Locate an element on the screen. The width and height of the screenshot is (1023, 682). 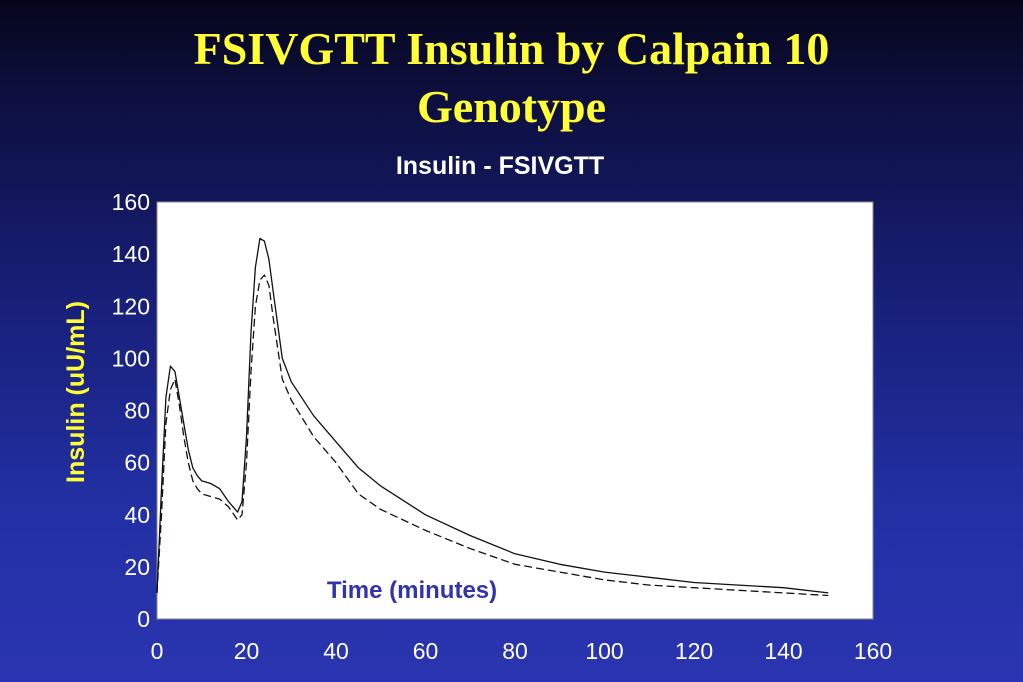
y-axis-ticks: 0 20 40 60 80 100 120 140 160 is located at coordinates (131, 410).